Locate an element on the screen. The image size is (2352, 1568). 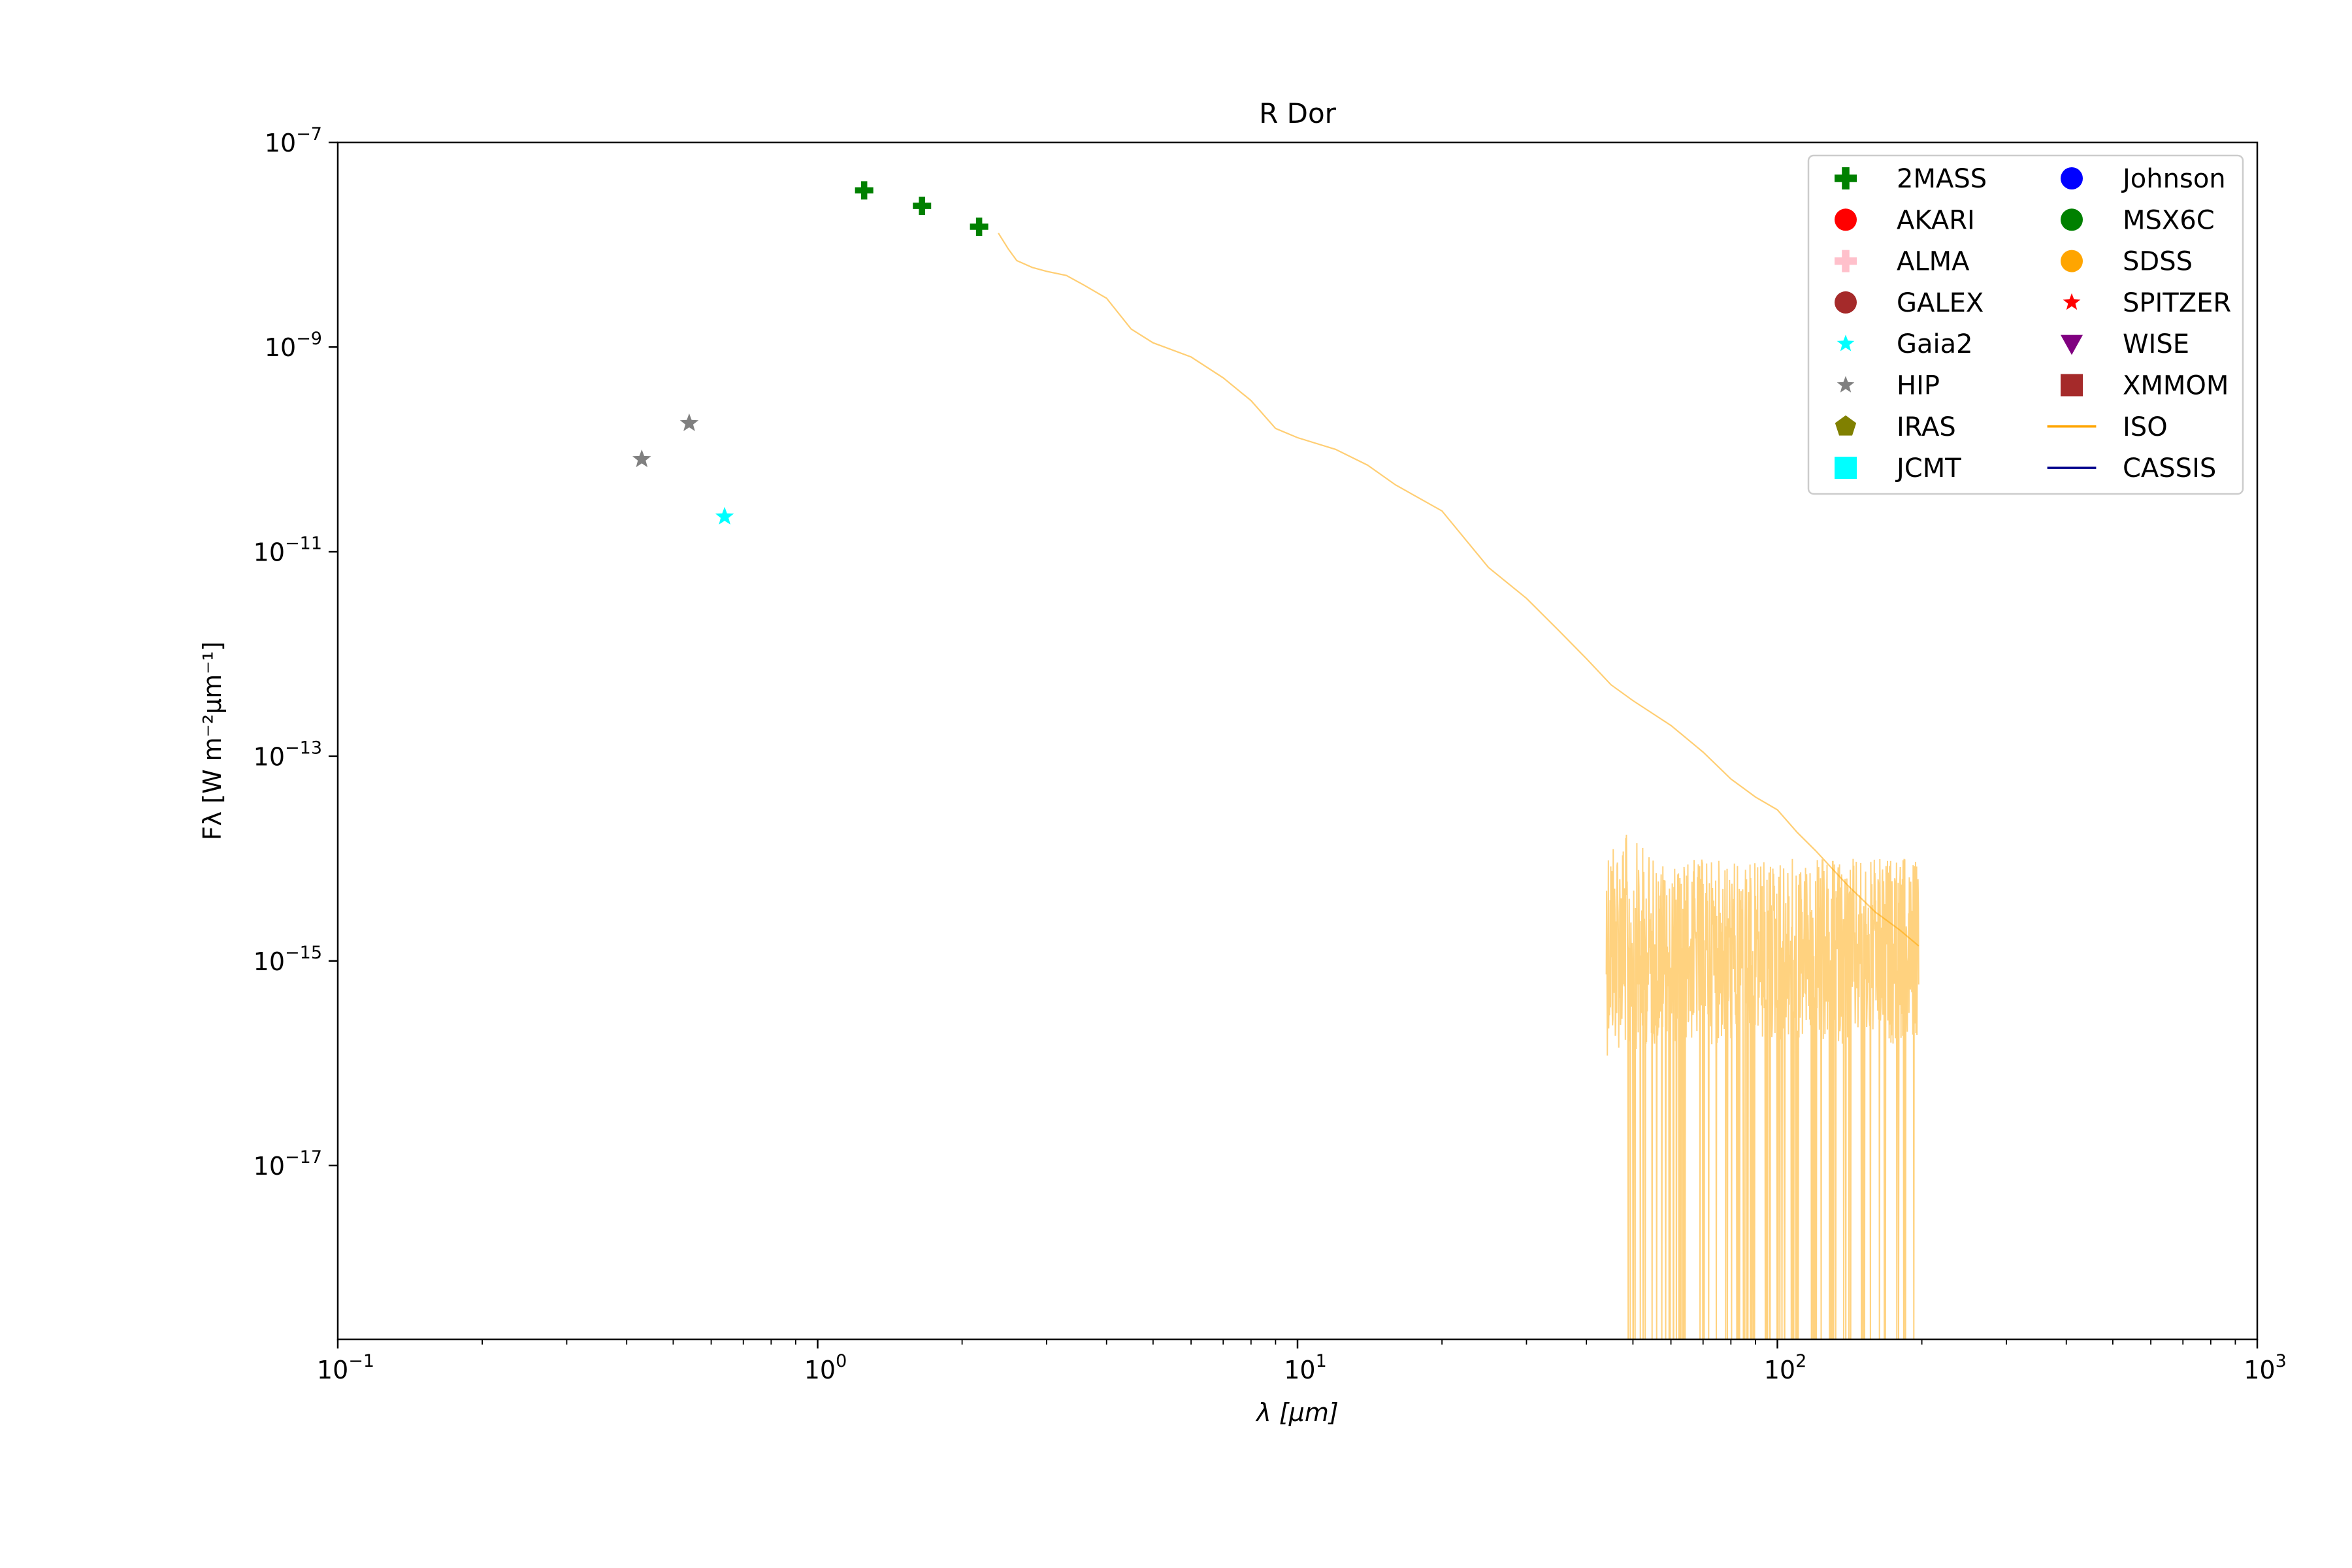
data-point-gaia2 is located at coordinates (724, 515).